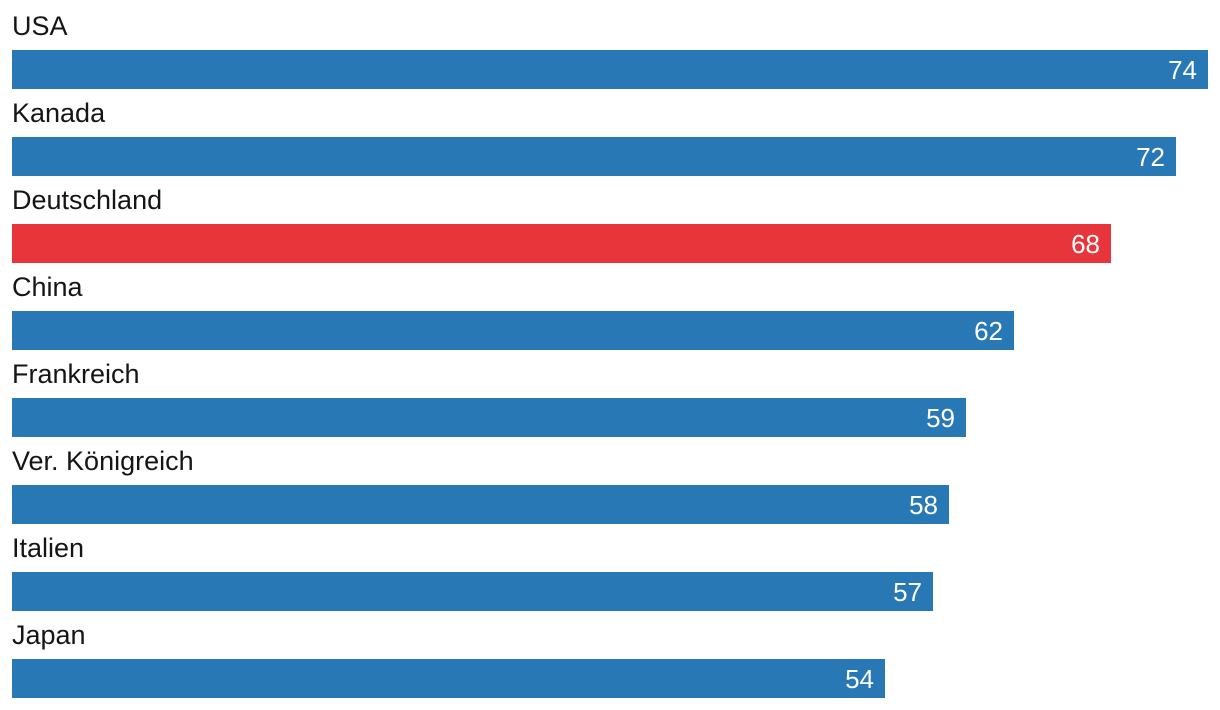 Image resolution: width=1220 pixels, height=710 pixels. What do you see at coordinates (610, 306) in the screenshot?
I see `chart-row: China 62` at bounding box center [610, 306].